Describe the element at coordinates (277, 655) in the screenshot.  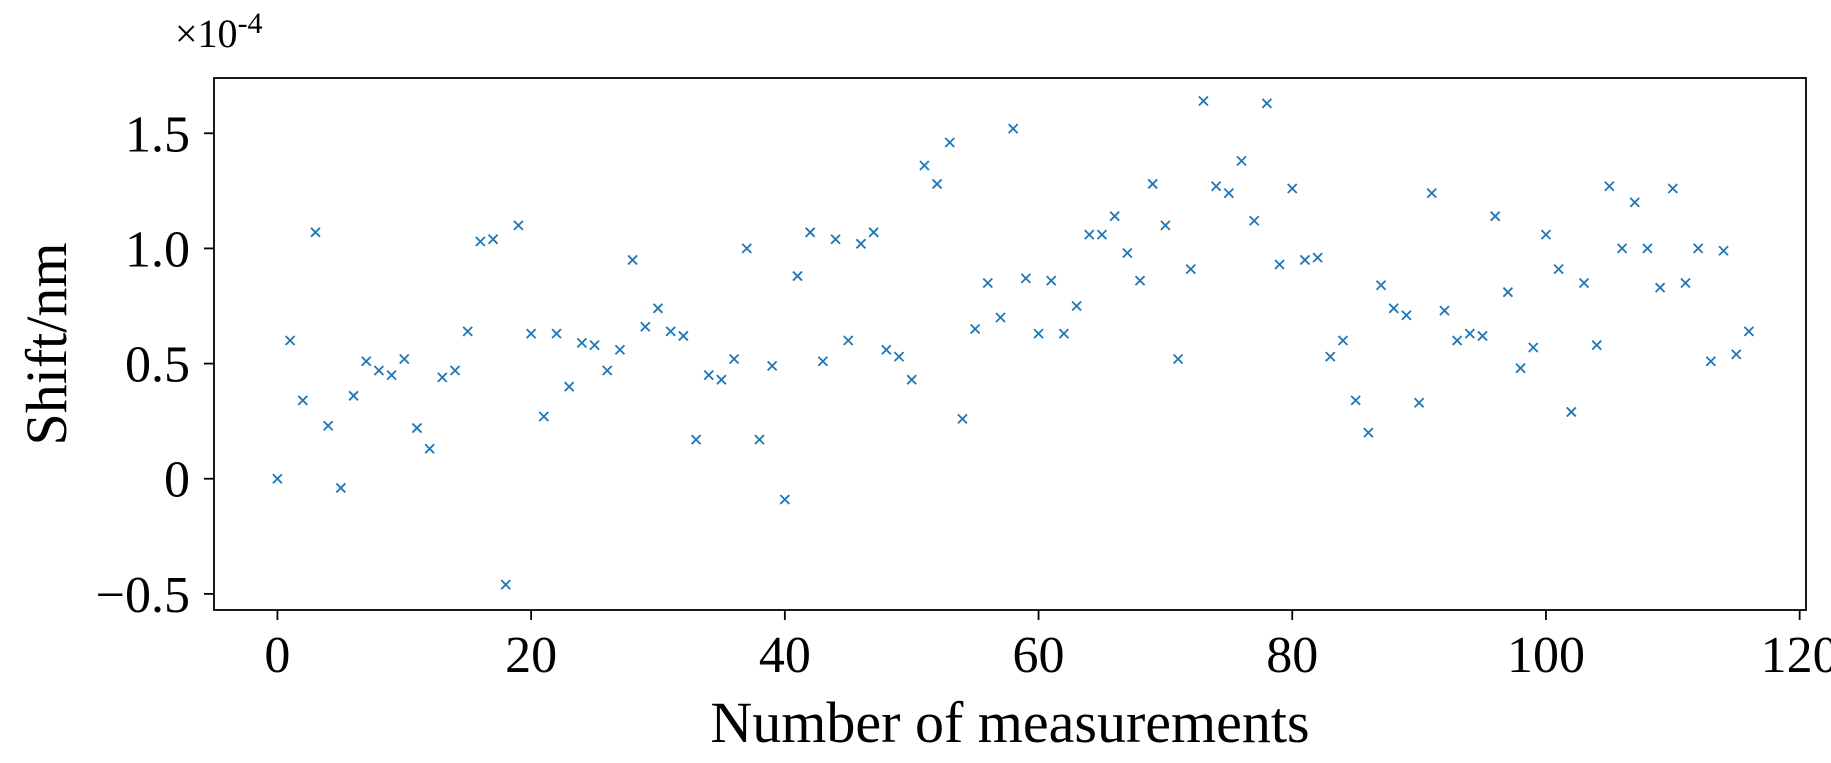
I see `x-tick-label: 0` at that location.